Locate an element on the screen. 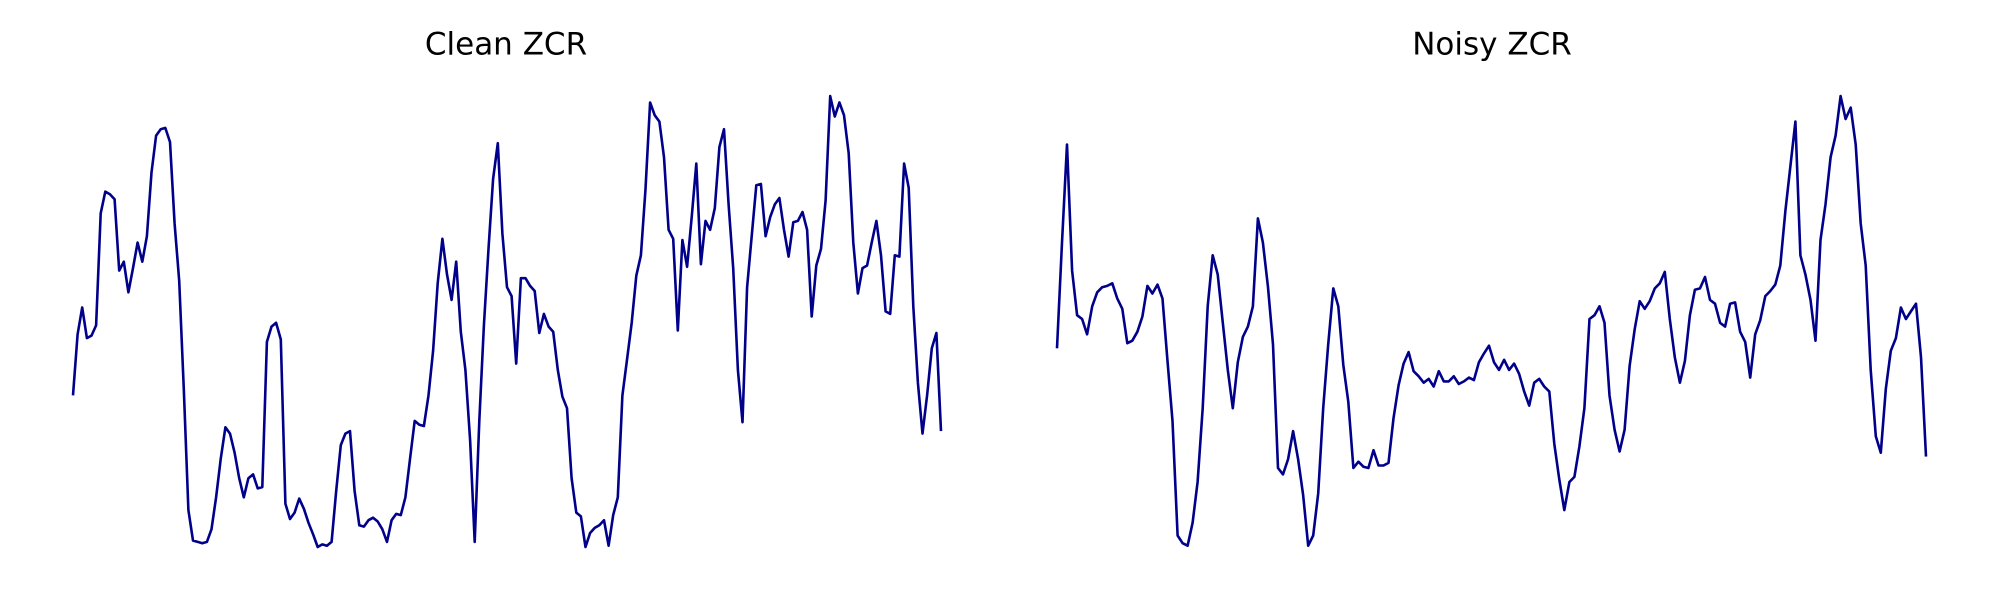 Image resolution: width=2000 pixels, height=600 pixels. chart-title: Clean ZCR is located at coordinates (506, 45).